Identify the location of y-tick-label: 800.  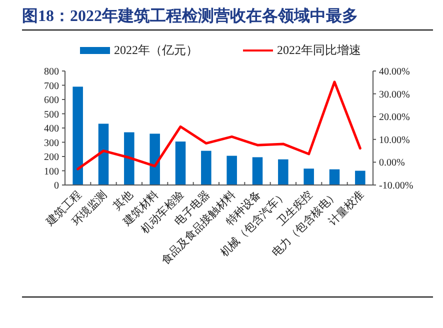
(51, 72).